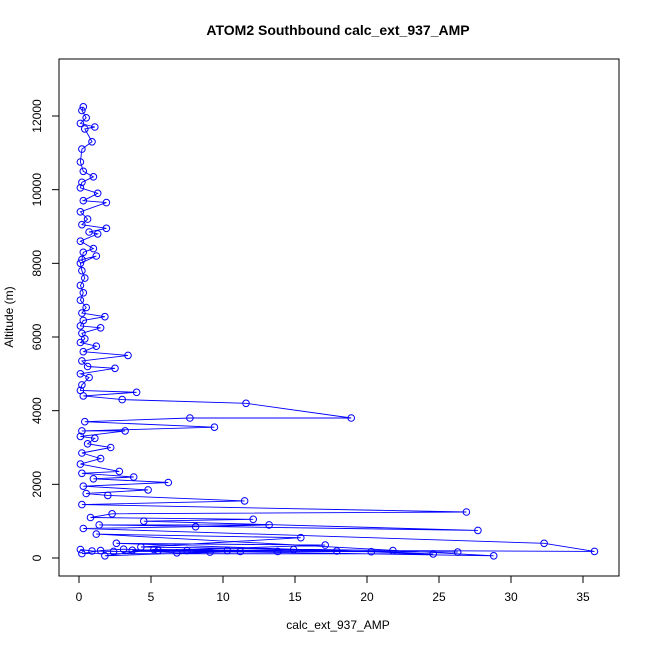  What do you see at coordinates (37, 190) in the screenshot?
I see `y-tick-label: 10000` at bounding box center [37, 190].